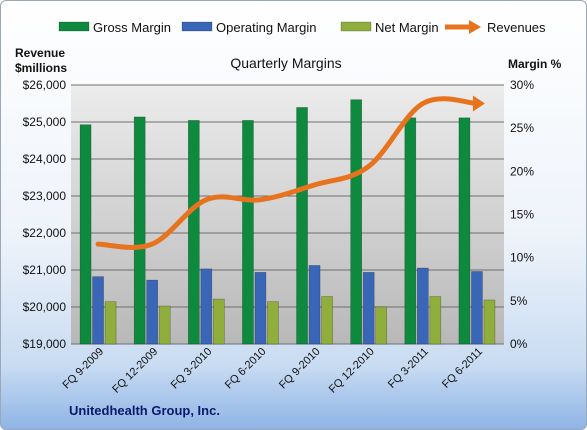  I want to click on left-tick-label: $20,000, so click(45, 307).